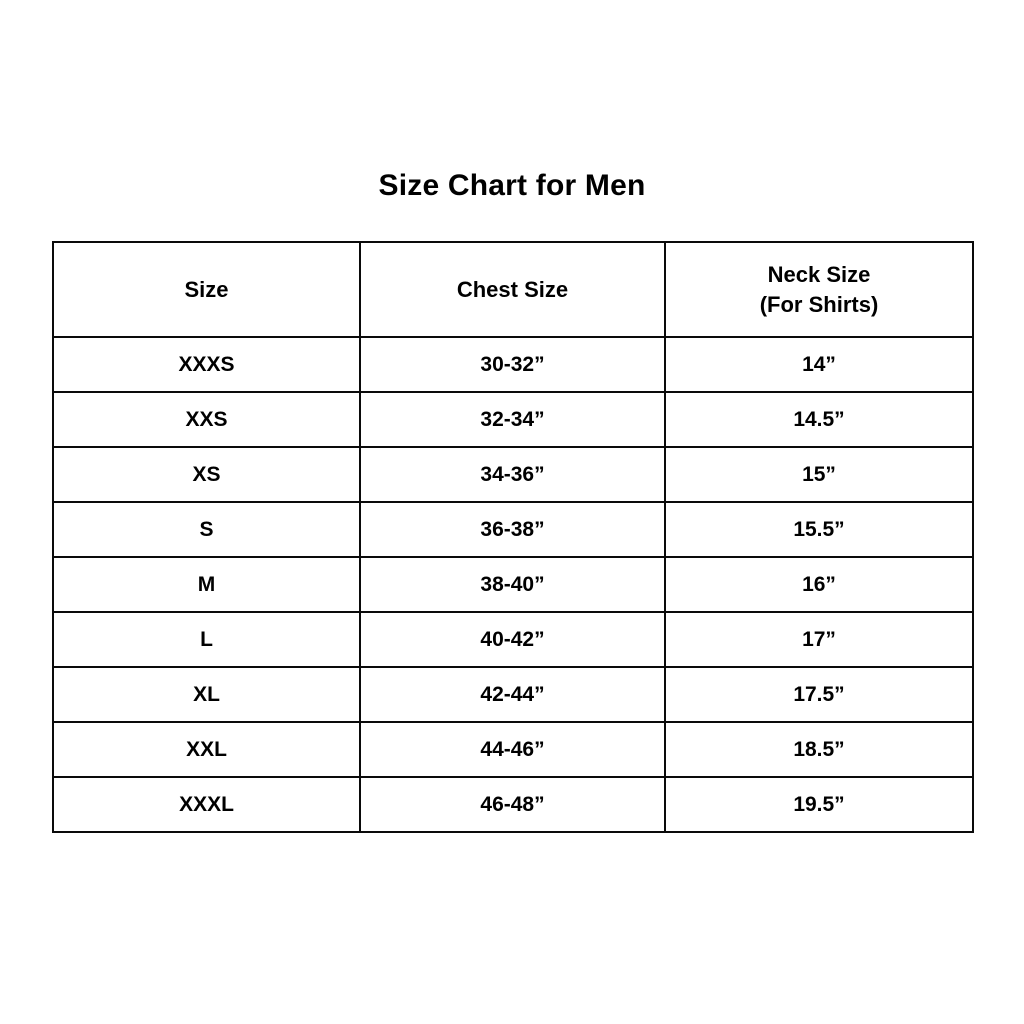  I want to click on cell-chest: 36-38”, so click(512, 529).